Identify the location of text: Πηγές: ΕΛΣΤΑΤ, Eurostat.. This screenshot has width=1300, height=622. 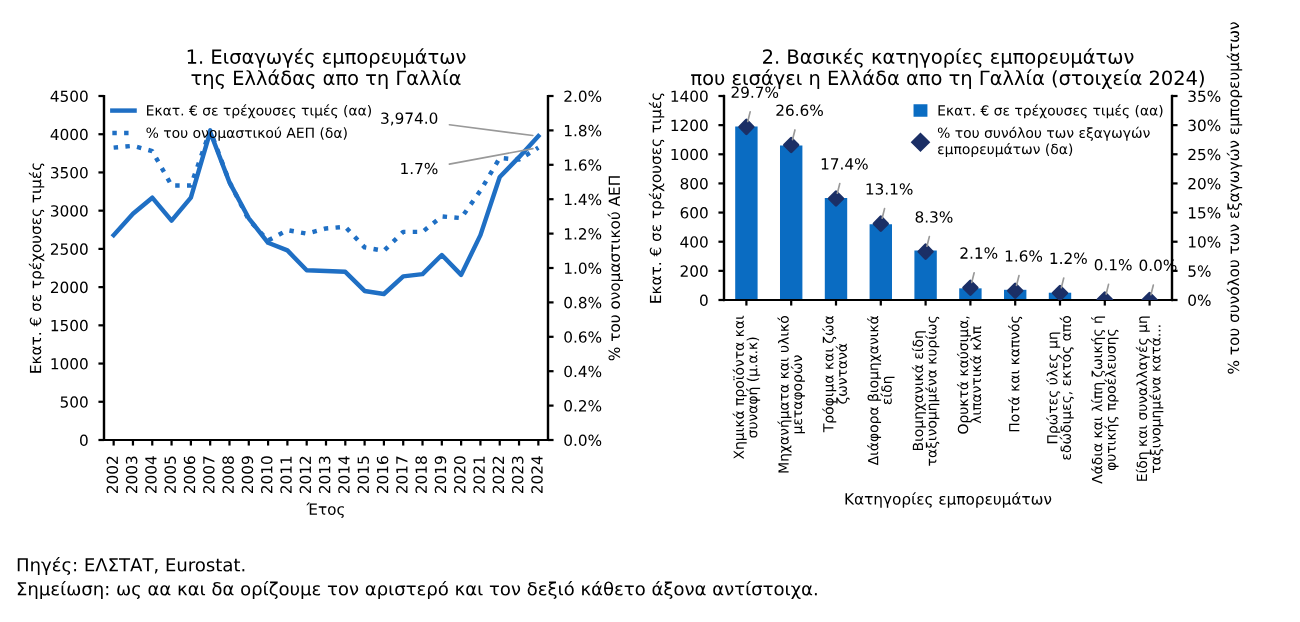
(131, 566).